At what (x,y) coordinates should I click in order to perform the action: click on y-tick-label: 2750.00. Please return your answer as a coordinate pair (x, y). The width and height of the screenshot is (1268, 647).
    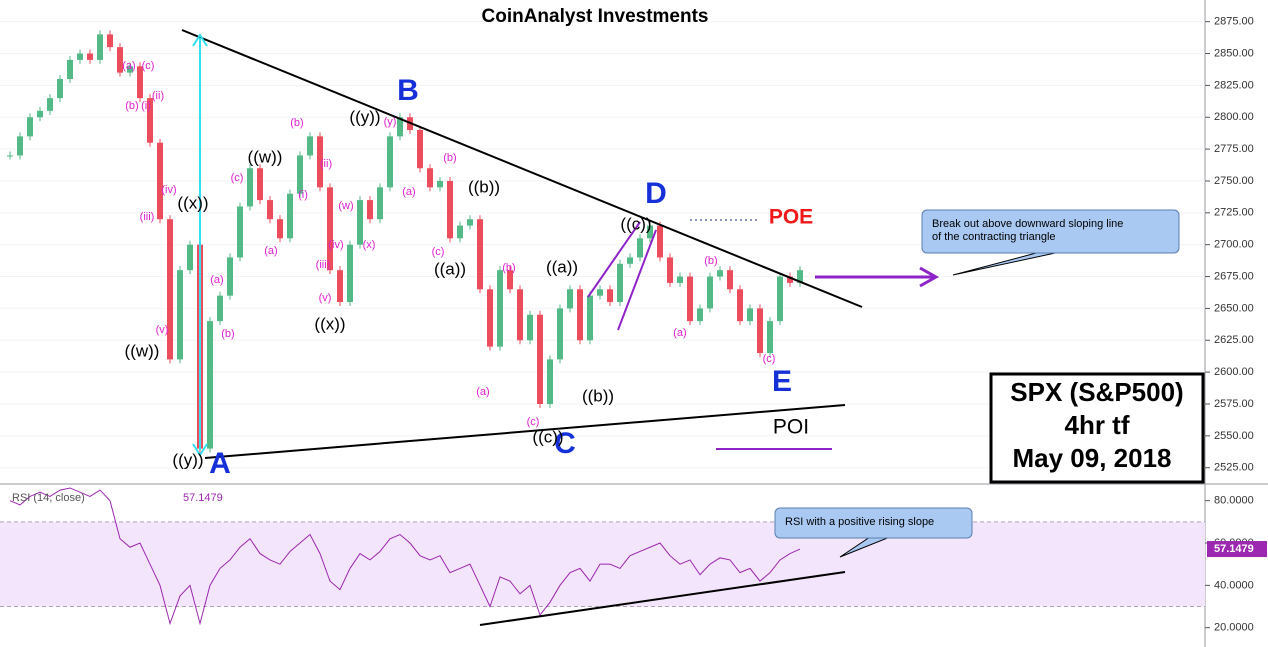
    Looking at the image, I should click on (1234, 181).